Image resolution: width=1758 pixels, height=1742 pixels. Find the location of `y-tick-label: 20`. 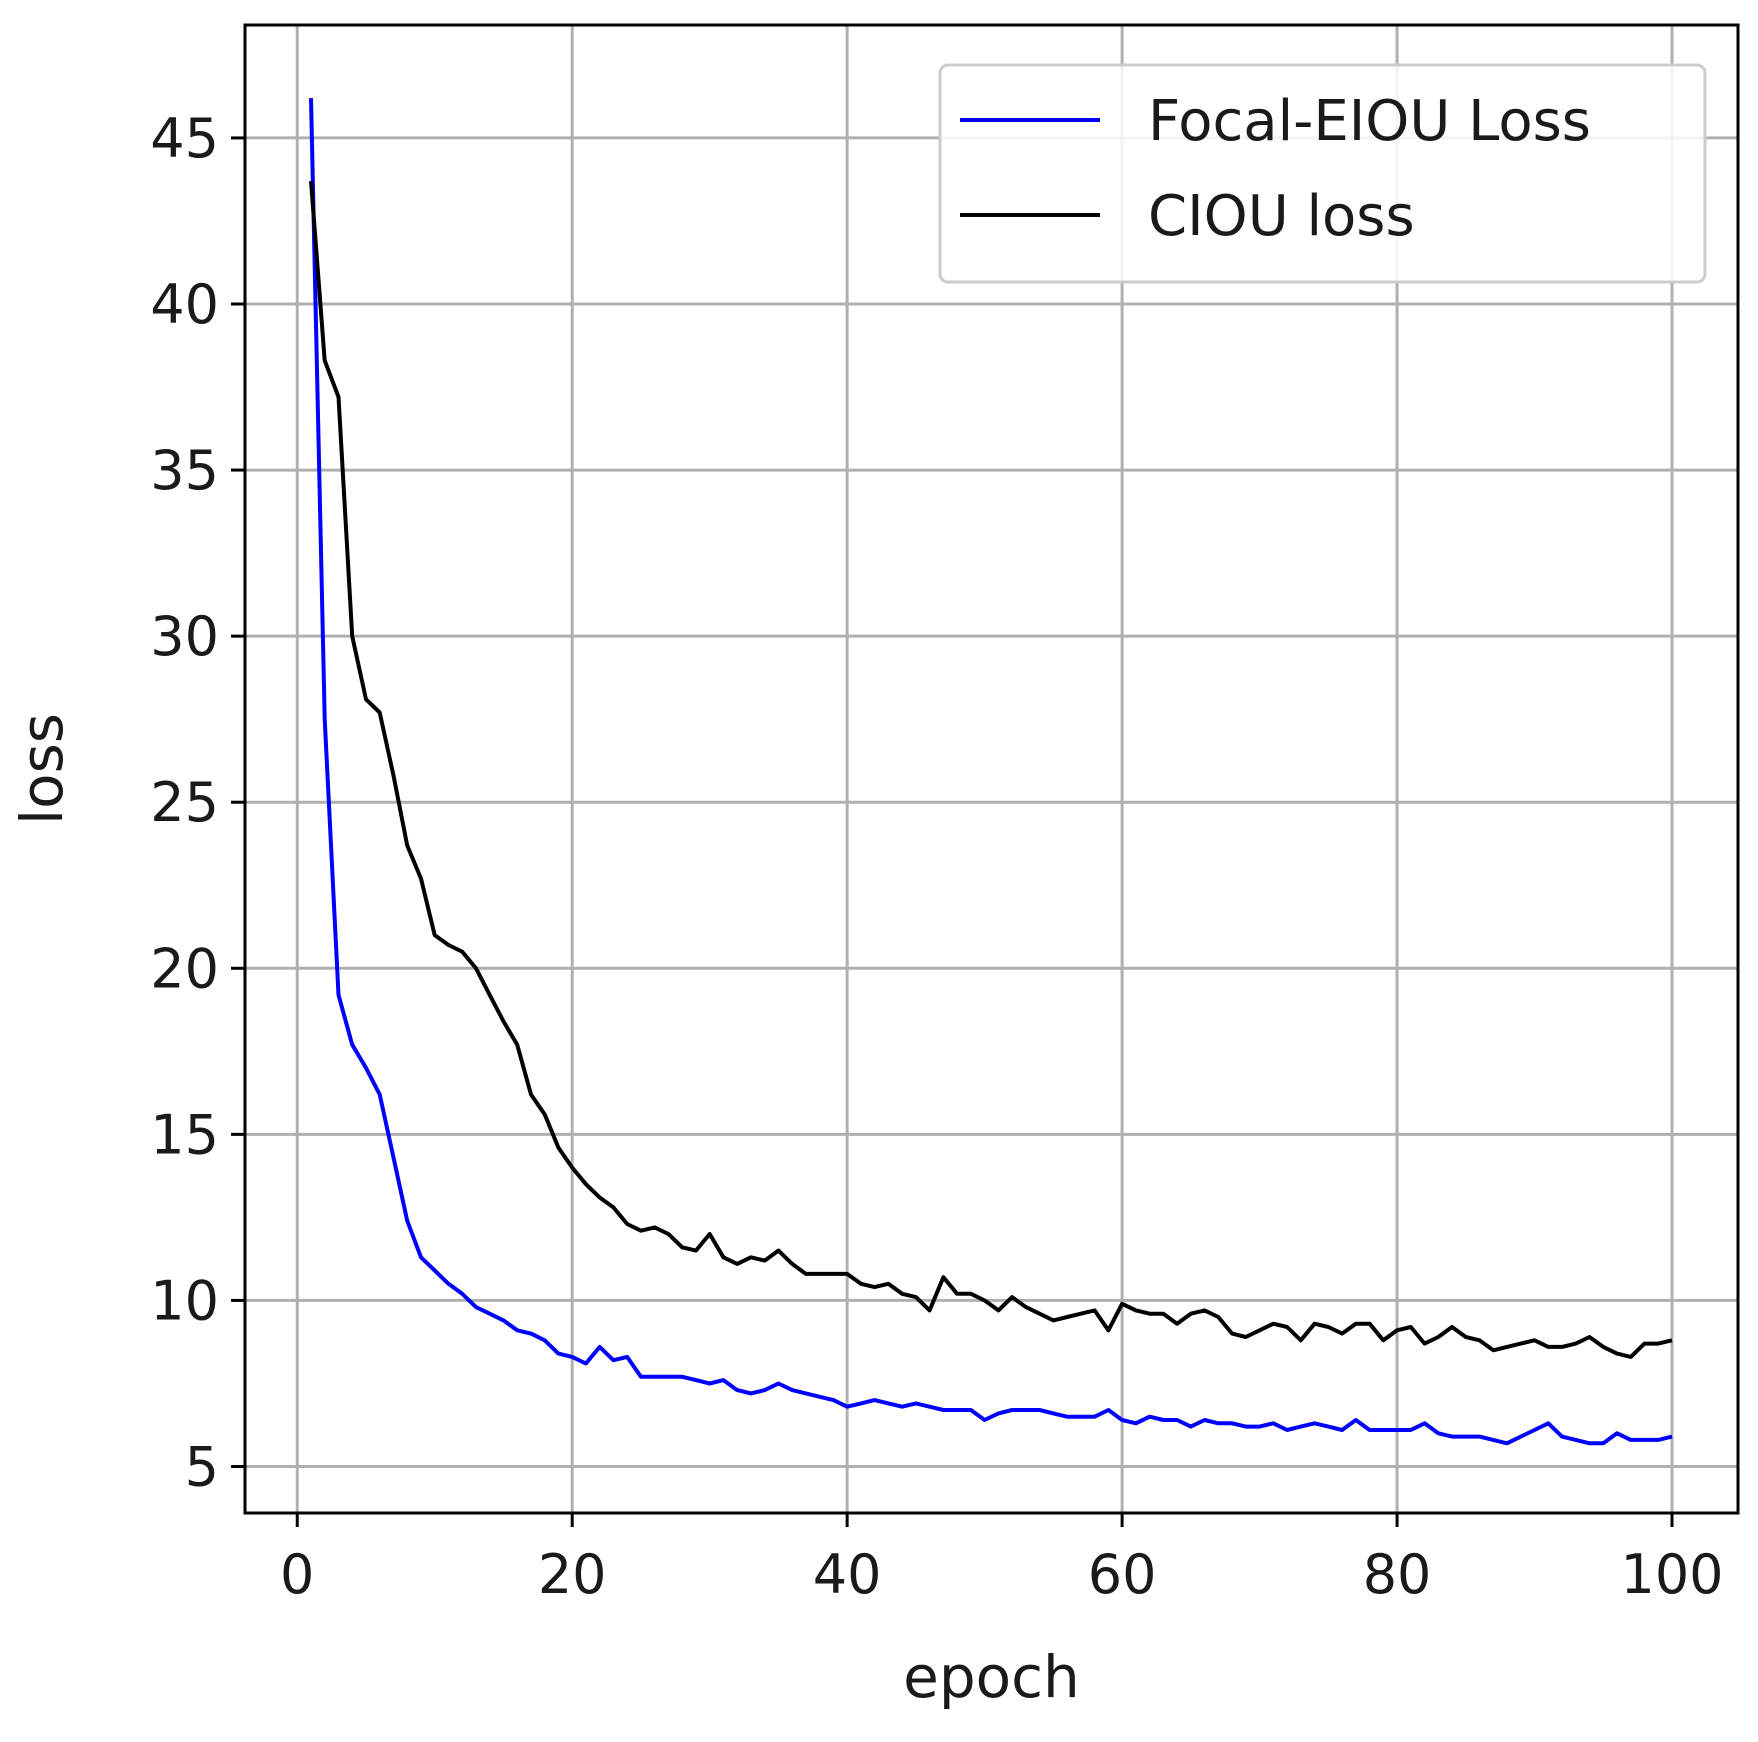

y-tick-label: 20 is located at coordinates (184, 968).